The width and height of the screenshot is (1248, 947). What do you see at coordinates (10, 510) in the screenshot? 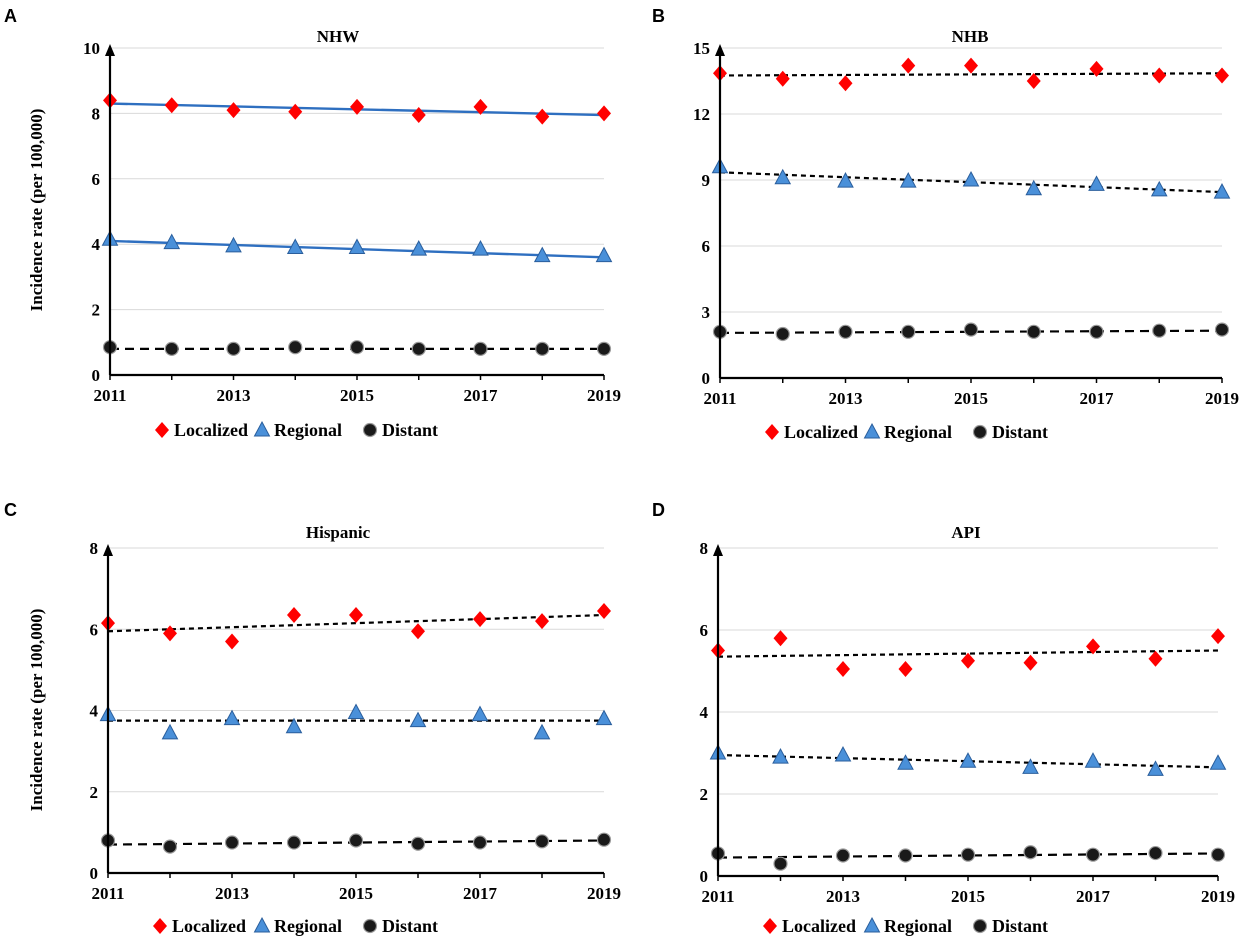
I see `panel-letter-c: C` at bounding box center [10, 510].